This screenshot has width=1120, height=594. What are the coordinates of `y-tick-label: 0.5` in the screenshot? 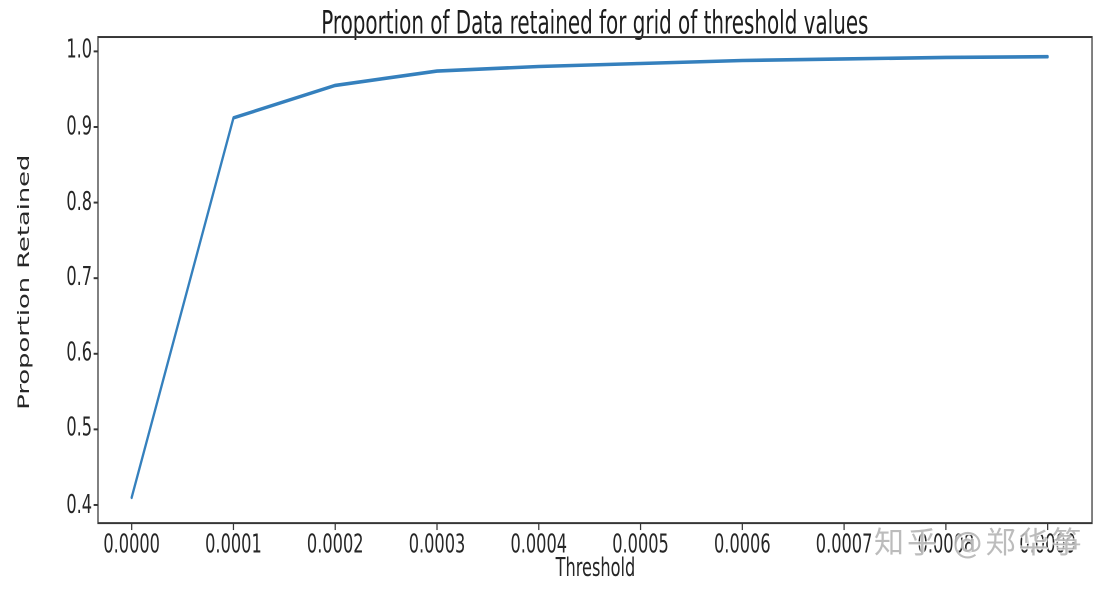 It's located at (79, 429).